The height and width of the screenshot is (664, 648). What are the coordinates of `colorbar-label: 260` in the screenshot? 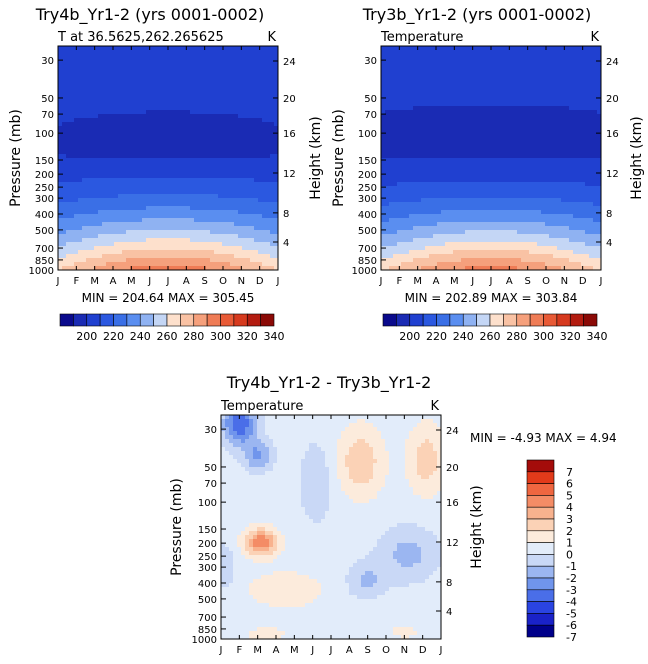 It's located at (167, 336).